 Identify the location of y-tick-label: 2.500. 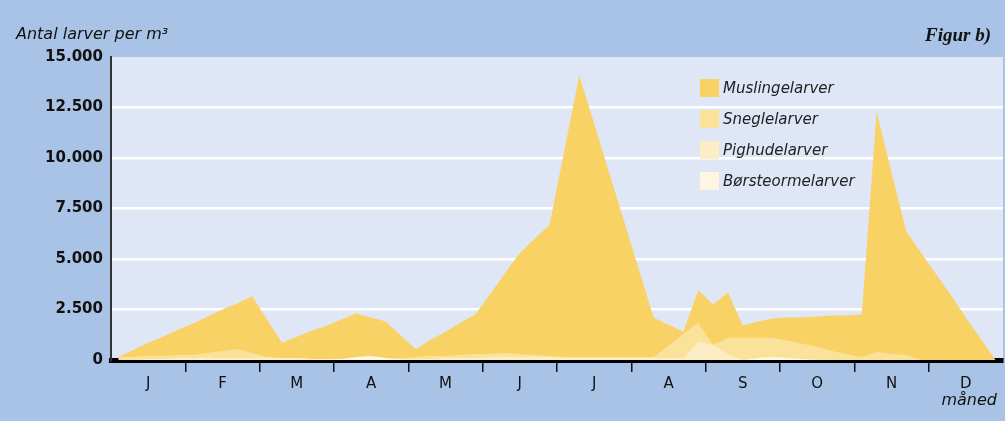
(79, 308).